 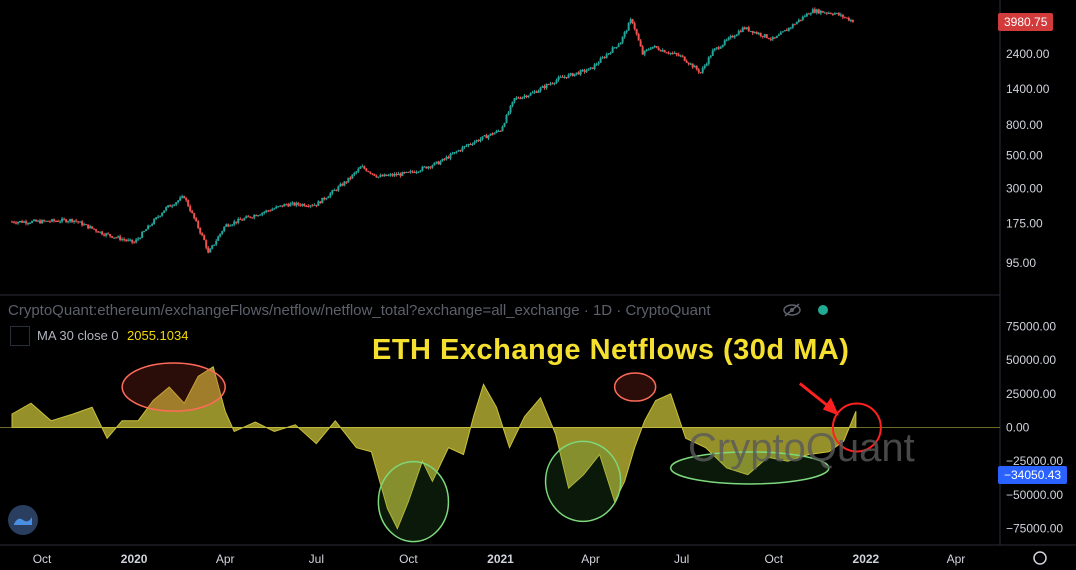 I want to click on price-tick-label: 300.00, so click(x=1024, y=189).